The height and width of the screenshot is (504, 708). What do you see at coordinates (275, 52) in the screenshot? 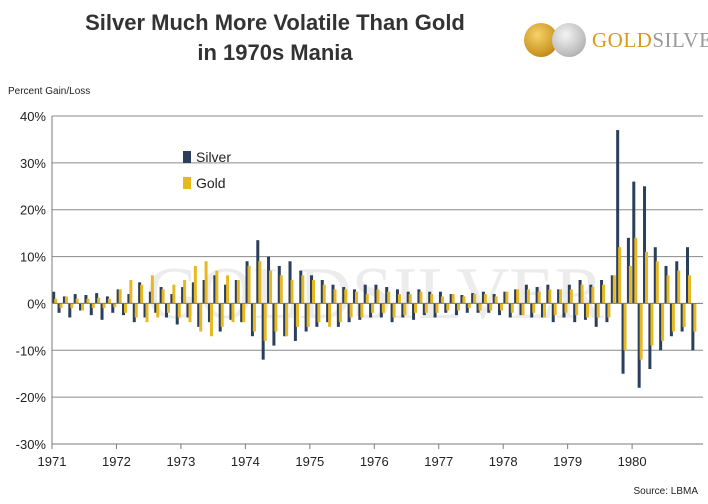
I see `title-line-2: in 1970s Mania` at bounding box center [275, 52].